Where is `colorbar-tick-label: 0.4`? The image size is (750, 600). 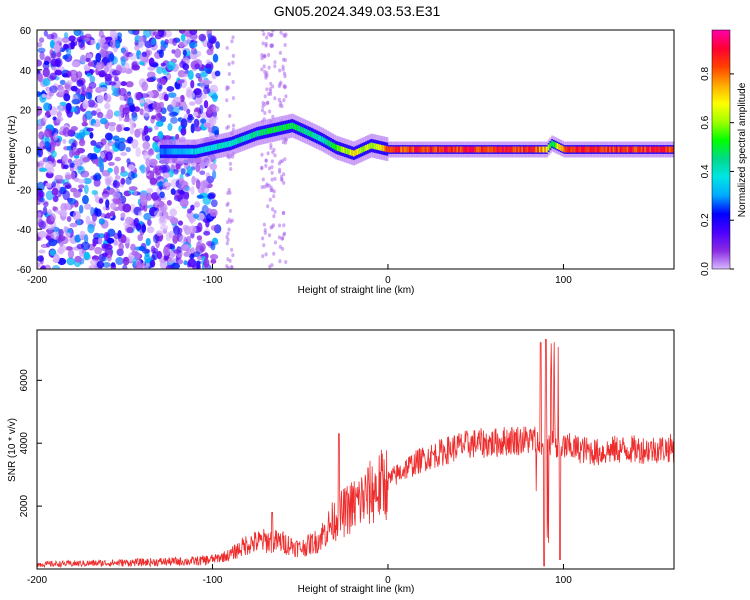 colorbar-tick-label: 0.4 is located at coordinates (705, 171).